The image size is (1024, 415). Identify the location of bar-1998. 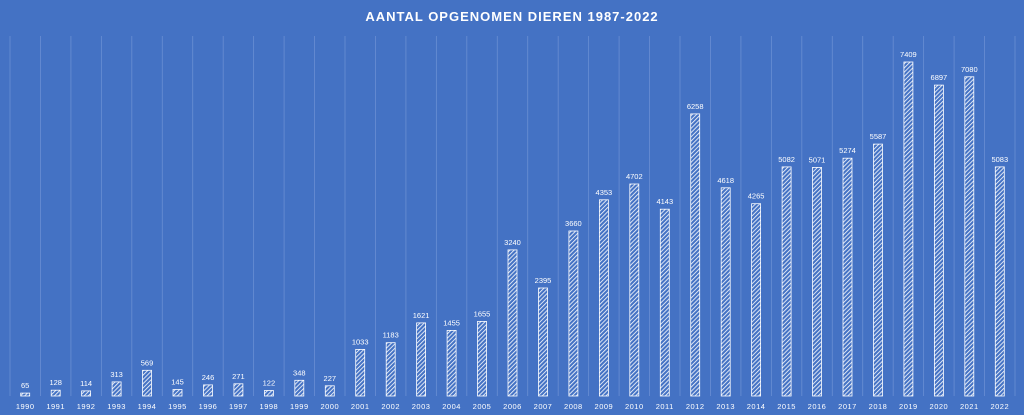
(268, 393).